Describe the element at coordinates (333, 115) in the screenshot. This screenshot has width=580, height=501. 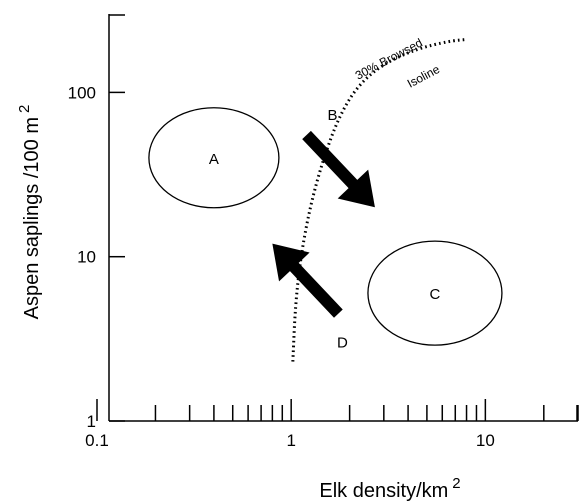
I see `arrow-b-label: B` at that location.